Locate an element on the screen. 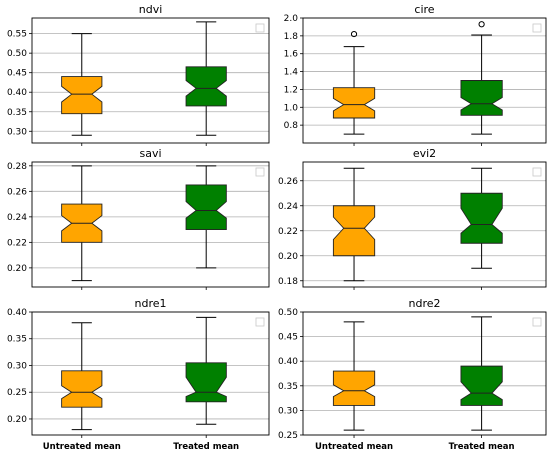 The width and height of the screenshot is (550, 454). subplot-title: evi2 is located at coordinates (424, 153).